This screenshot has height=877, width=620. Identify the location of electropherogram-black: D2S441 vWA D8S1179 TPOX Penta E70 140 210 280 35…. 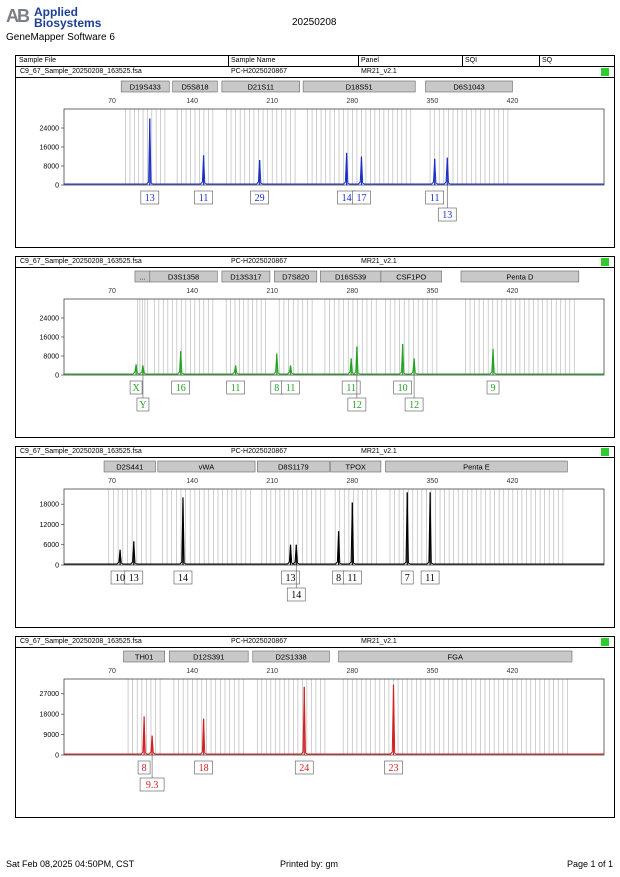
(322, 531).